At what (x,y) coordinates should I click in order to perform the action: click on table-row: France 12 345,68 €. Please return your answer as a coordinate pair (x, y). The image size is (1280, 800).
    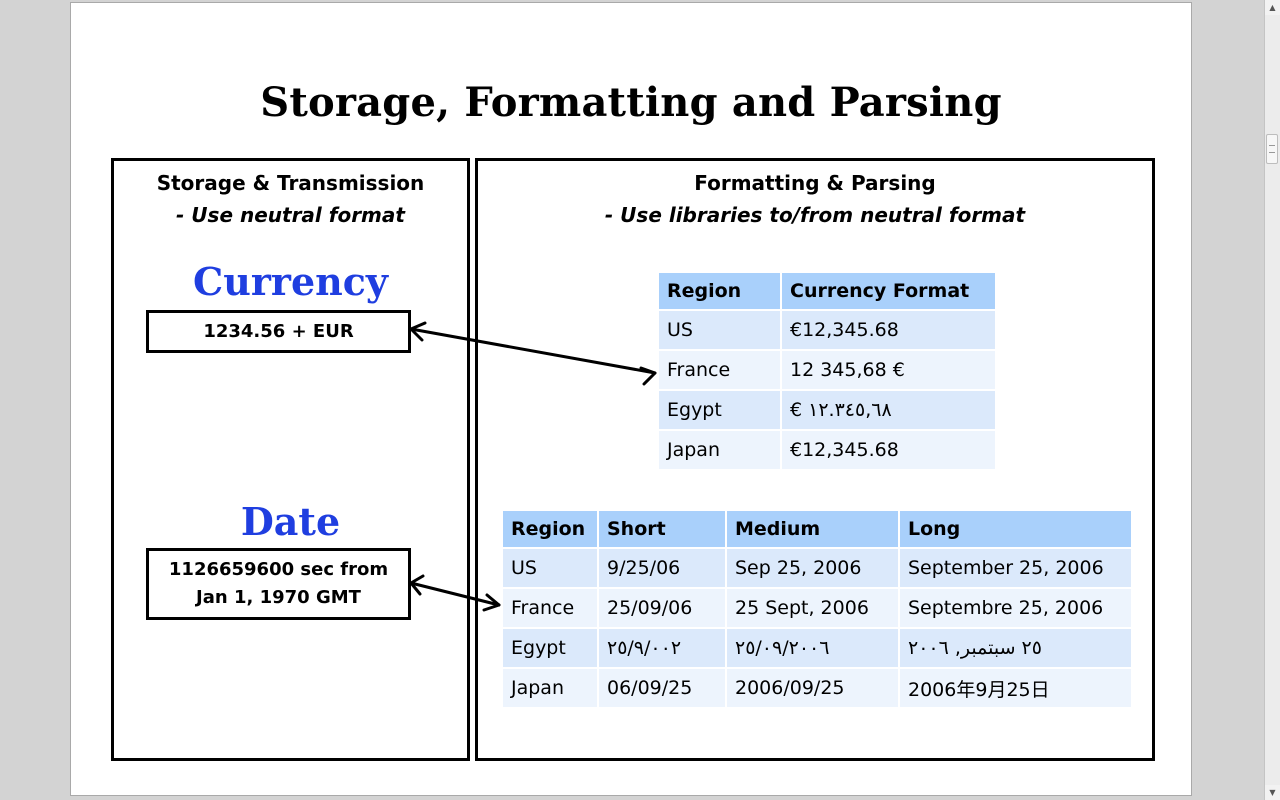
    Looking at the image, I should click on (827, 370).